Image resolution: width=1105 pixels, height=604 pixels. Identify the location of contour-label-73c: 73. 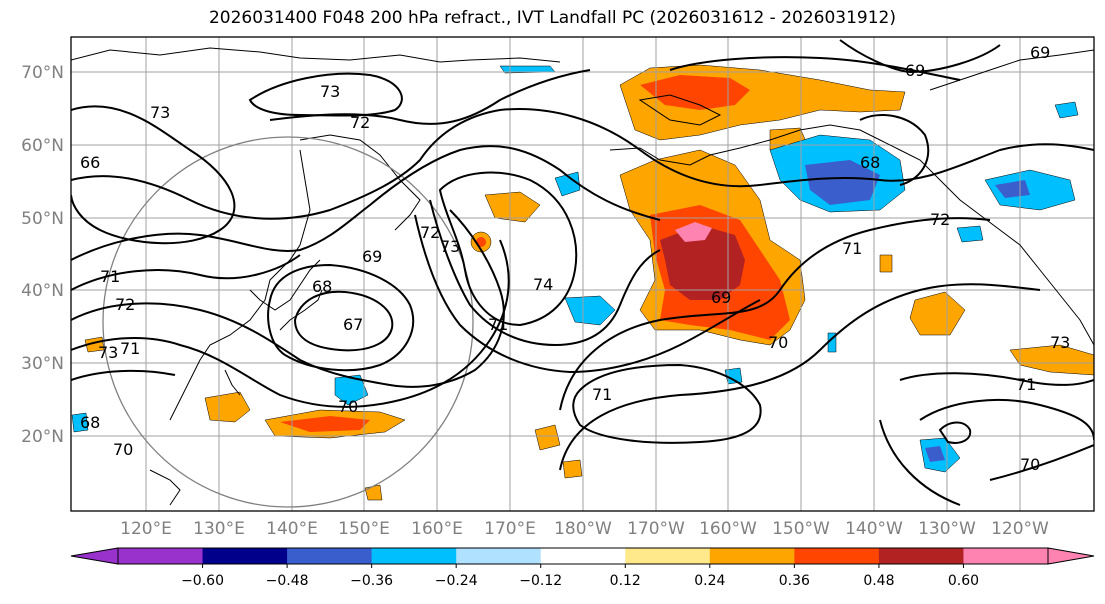
(108, 352).